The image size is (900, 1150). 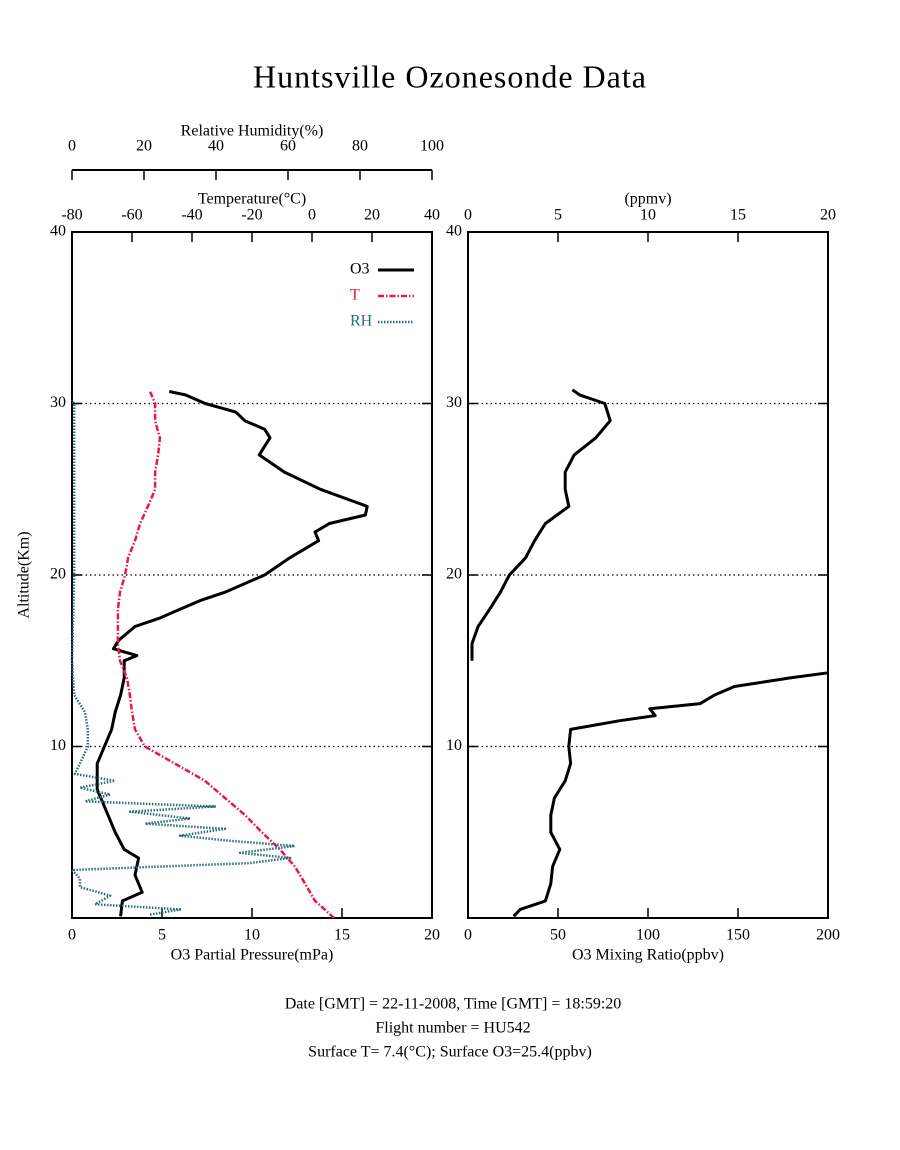 What do you see at coordinates (131, 215) in the screenshot?
I see `x2-tick-label: -60` at bounding box center [131, 215].